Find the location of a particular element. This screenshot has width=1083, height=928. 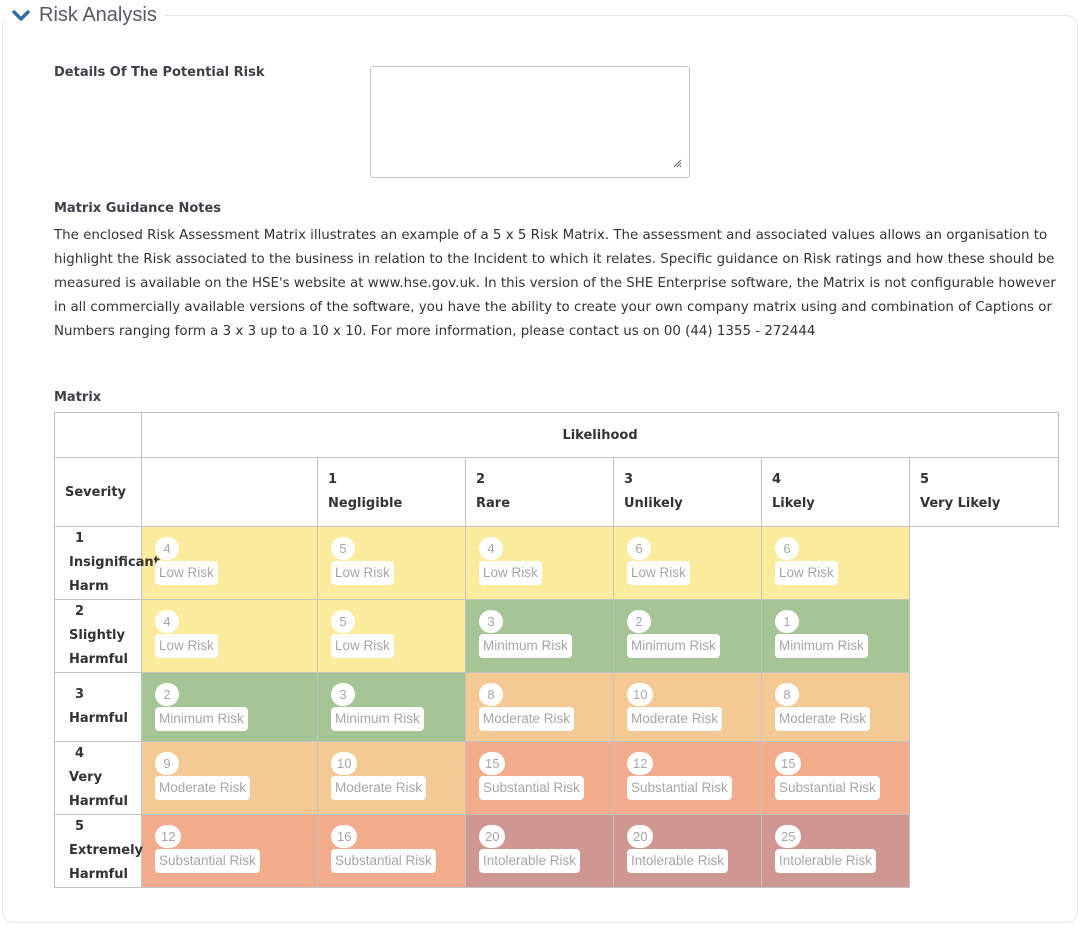

severity-name: Extremely Harmful is located at coordinates (106, 862).